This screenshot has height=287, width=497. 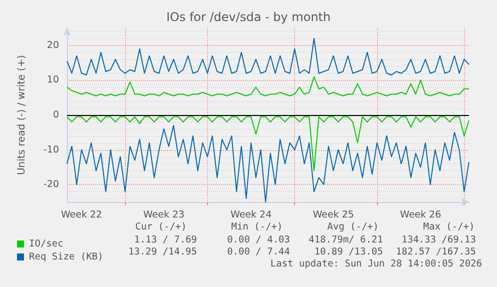 I want to click on x-tick-label: Week 24, so click(x=251, y=215).